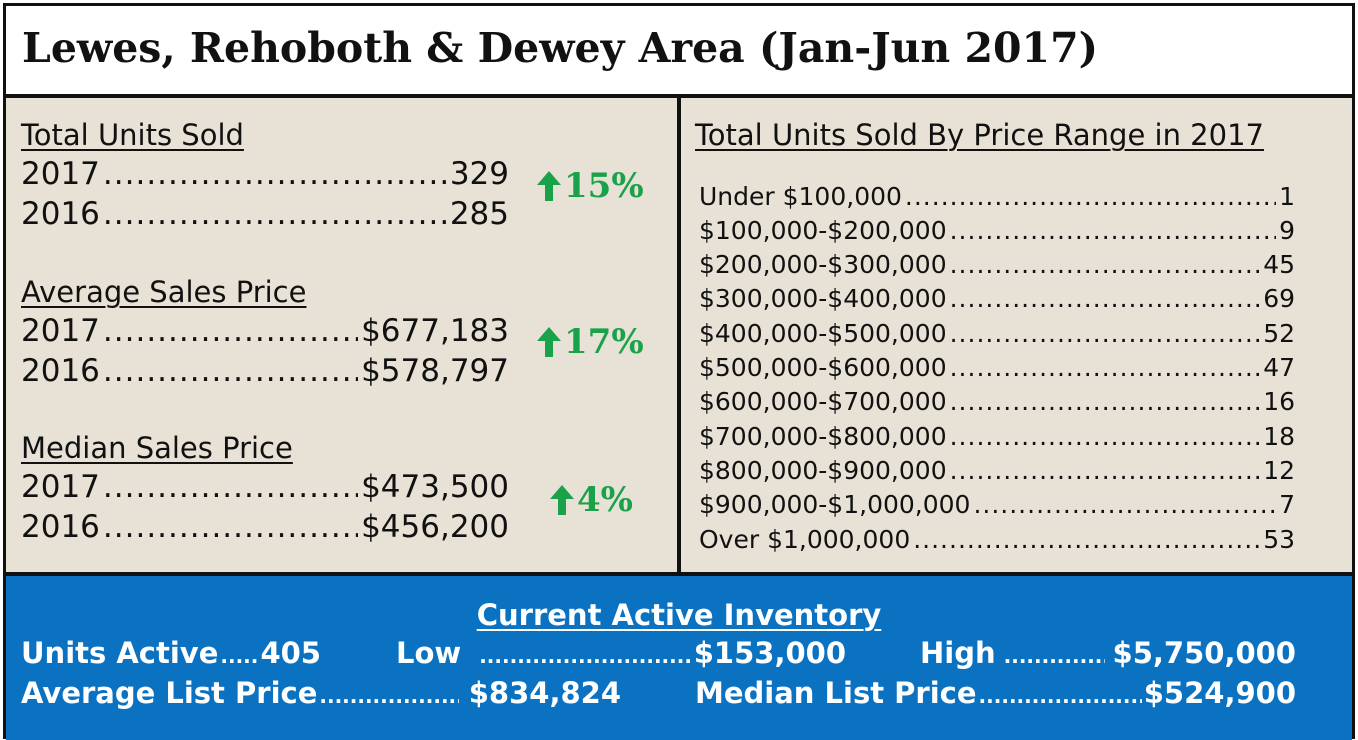 This screenshot has height=740, width=1358. What do you see at coordinates (429, 653) in the screenshot?
I see `low-label: Low` at bounding box center [429, 653].